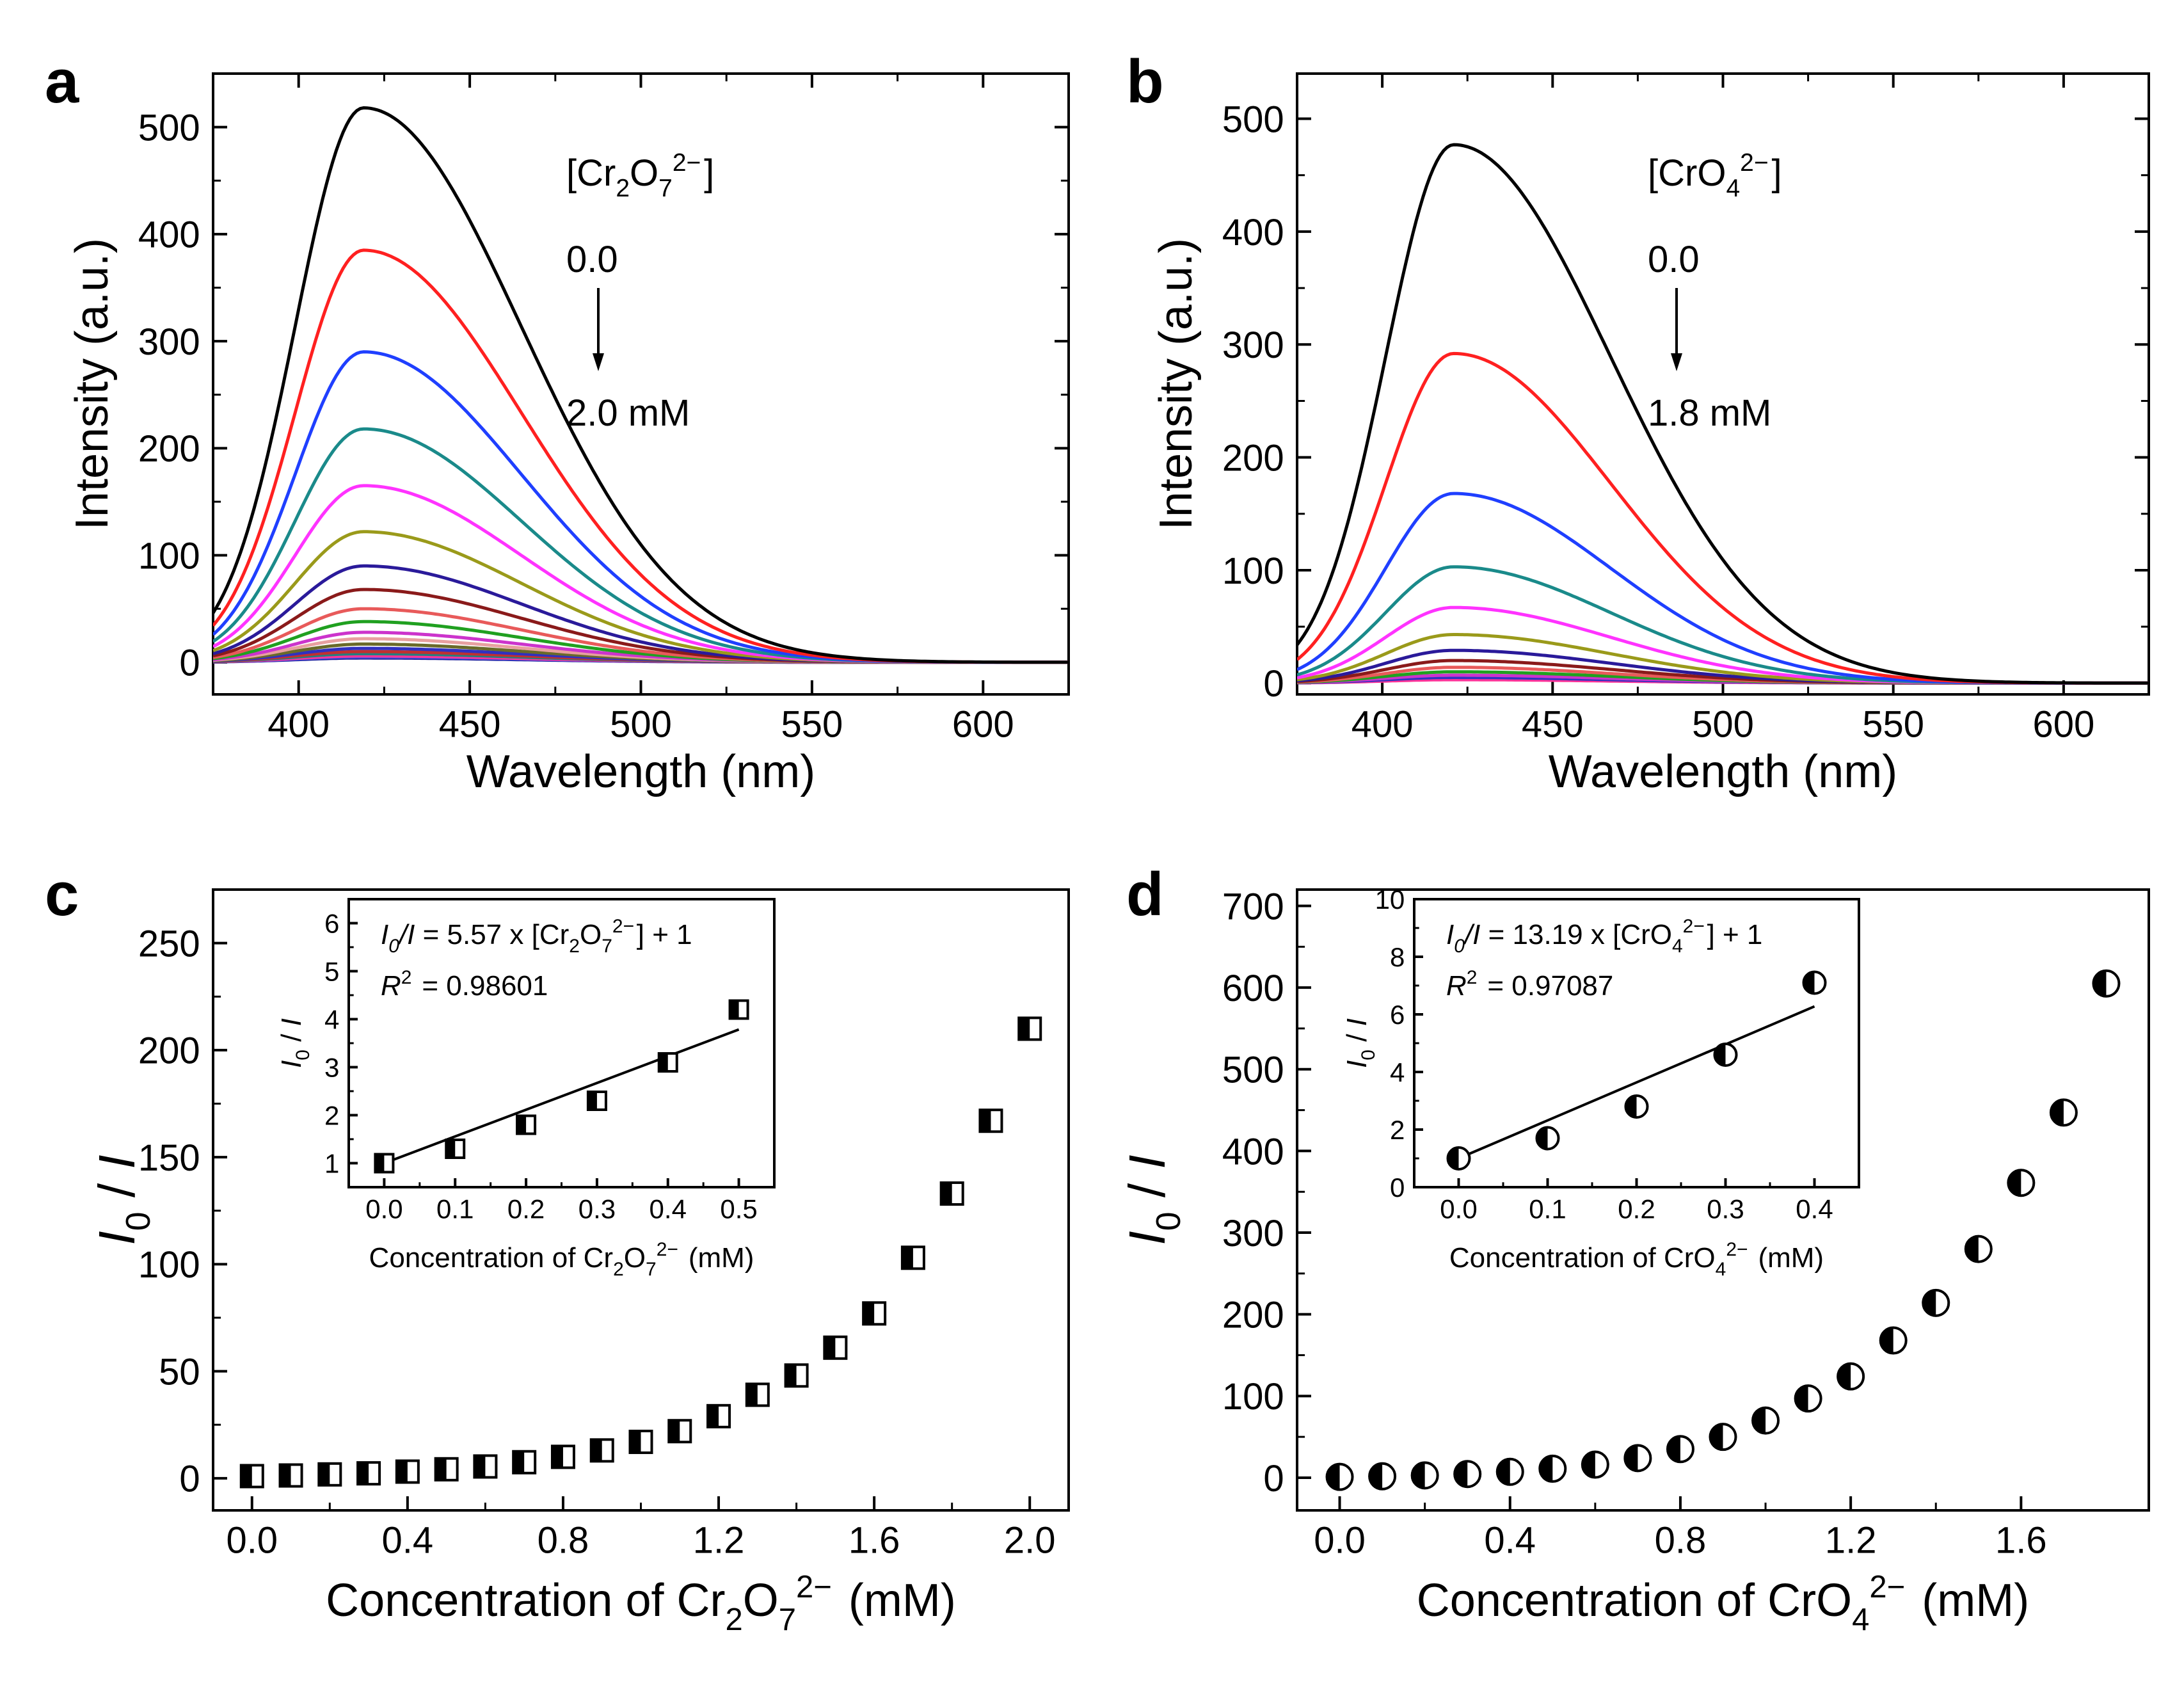 The width and height of the screenshot is (2184, 1687). Describe the element at coordinates (2064, 725) in the screenshot. I see `x-tick-label: 600` at that location.